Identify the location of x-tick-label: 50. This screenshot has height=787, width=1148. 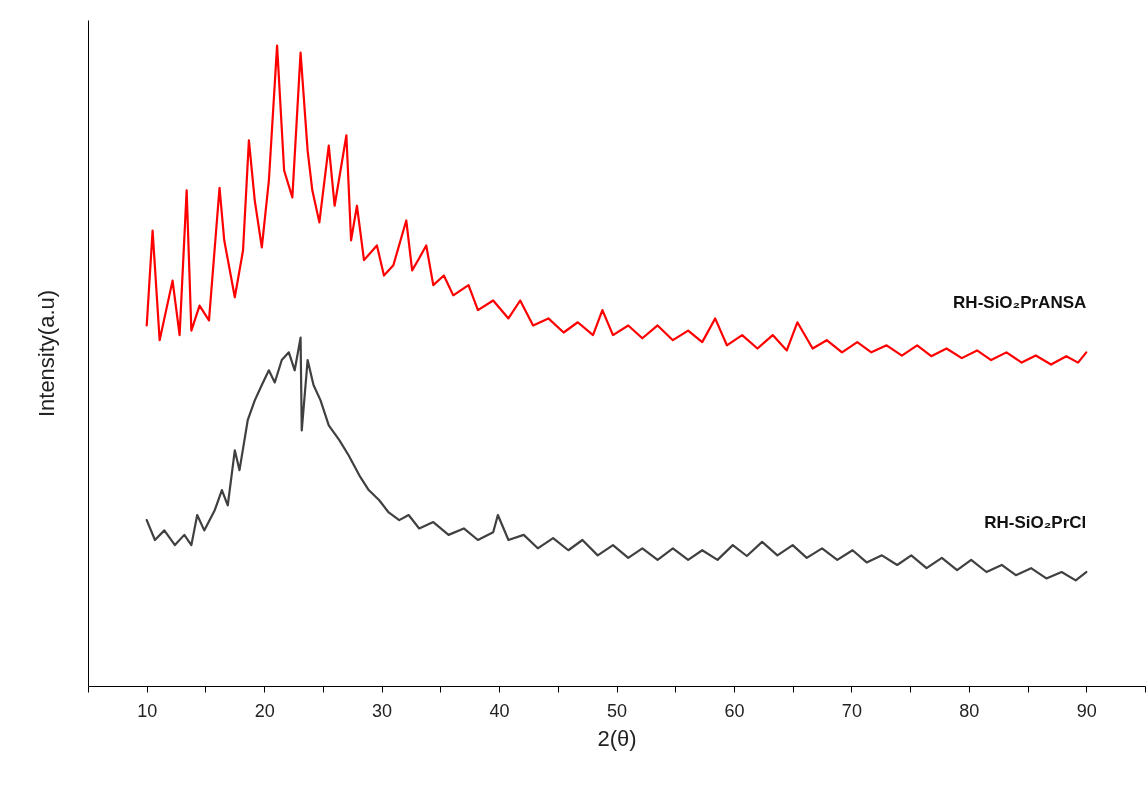
(617, 710).